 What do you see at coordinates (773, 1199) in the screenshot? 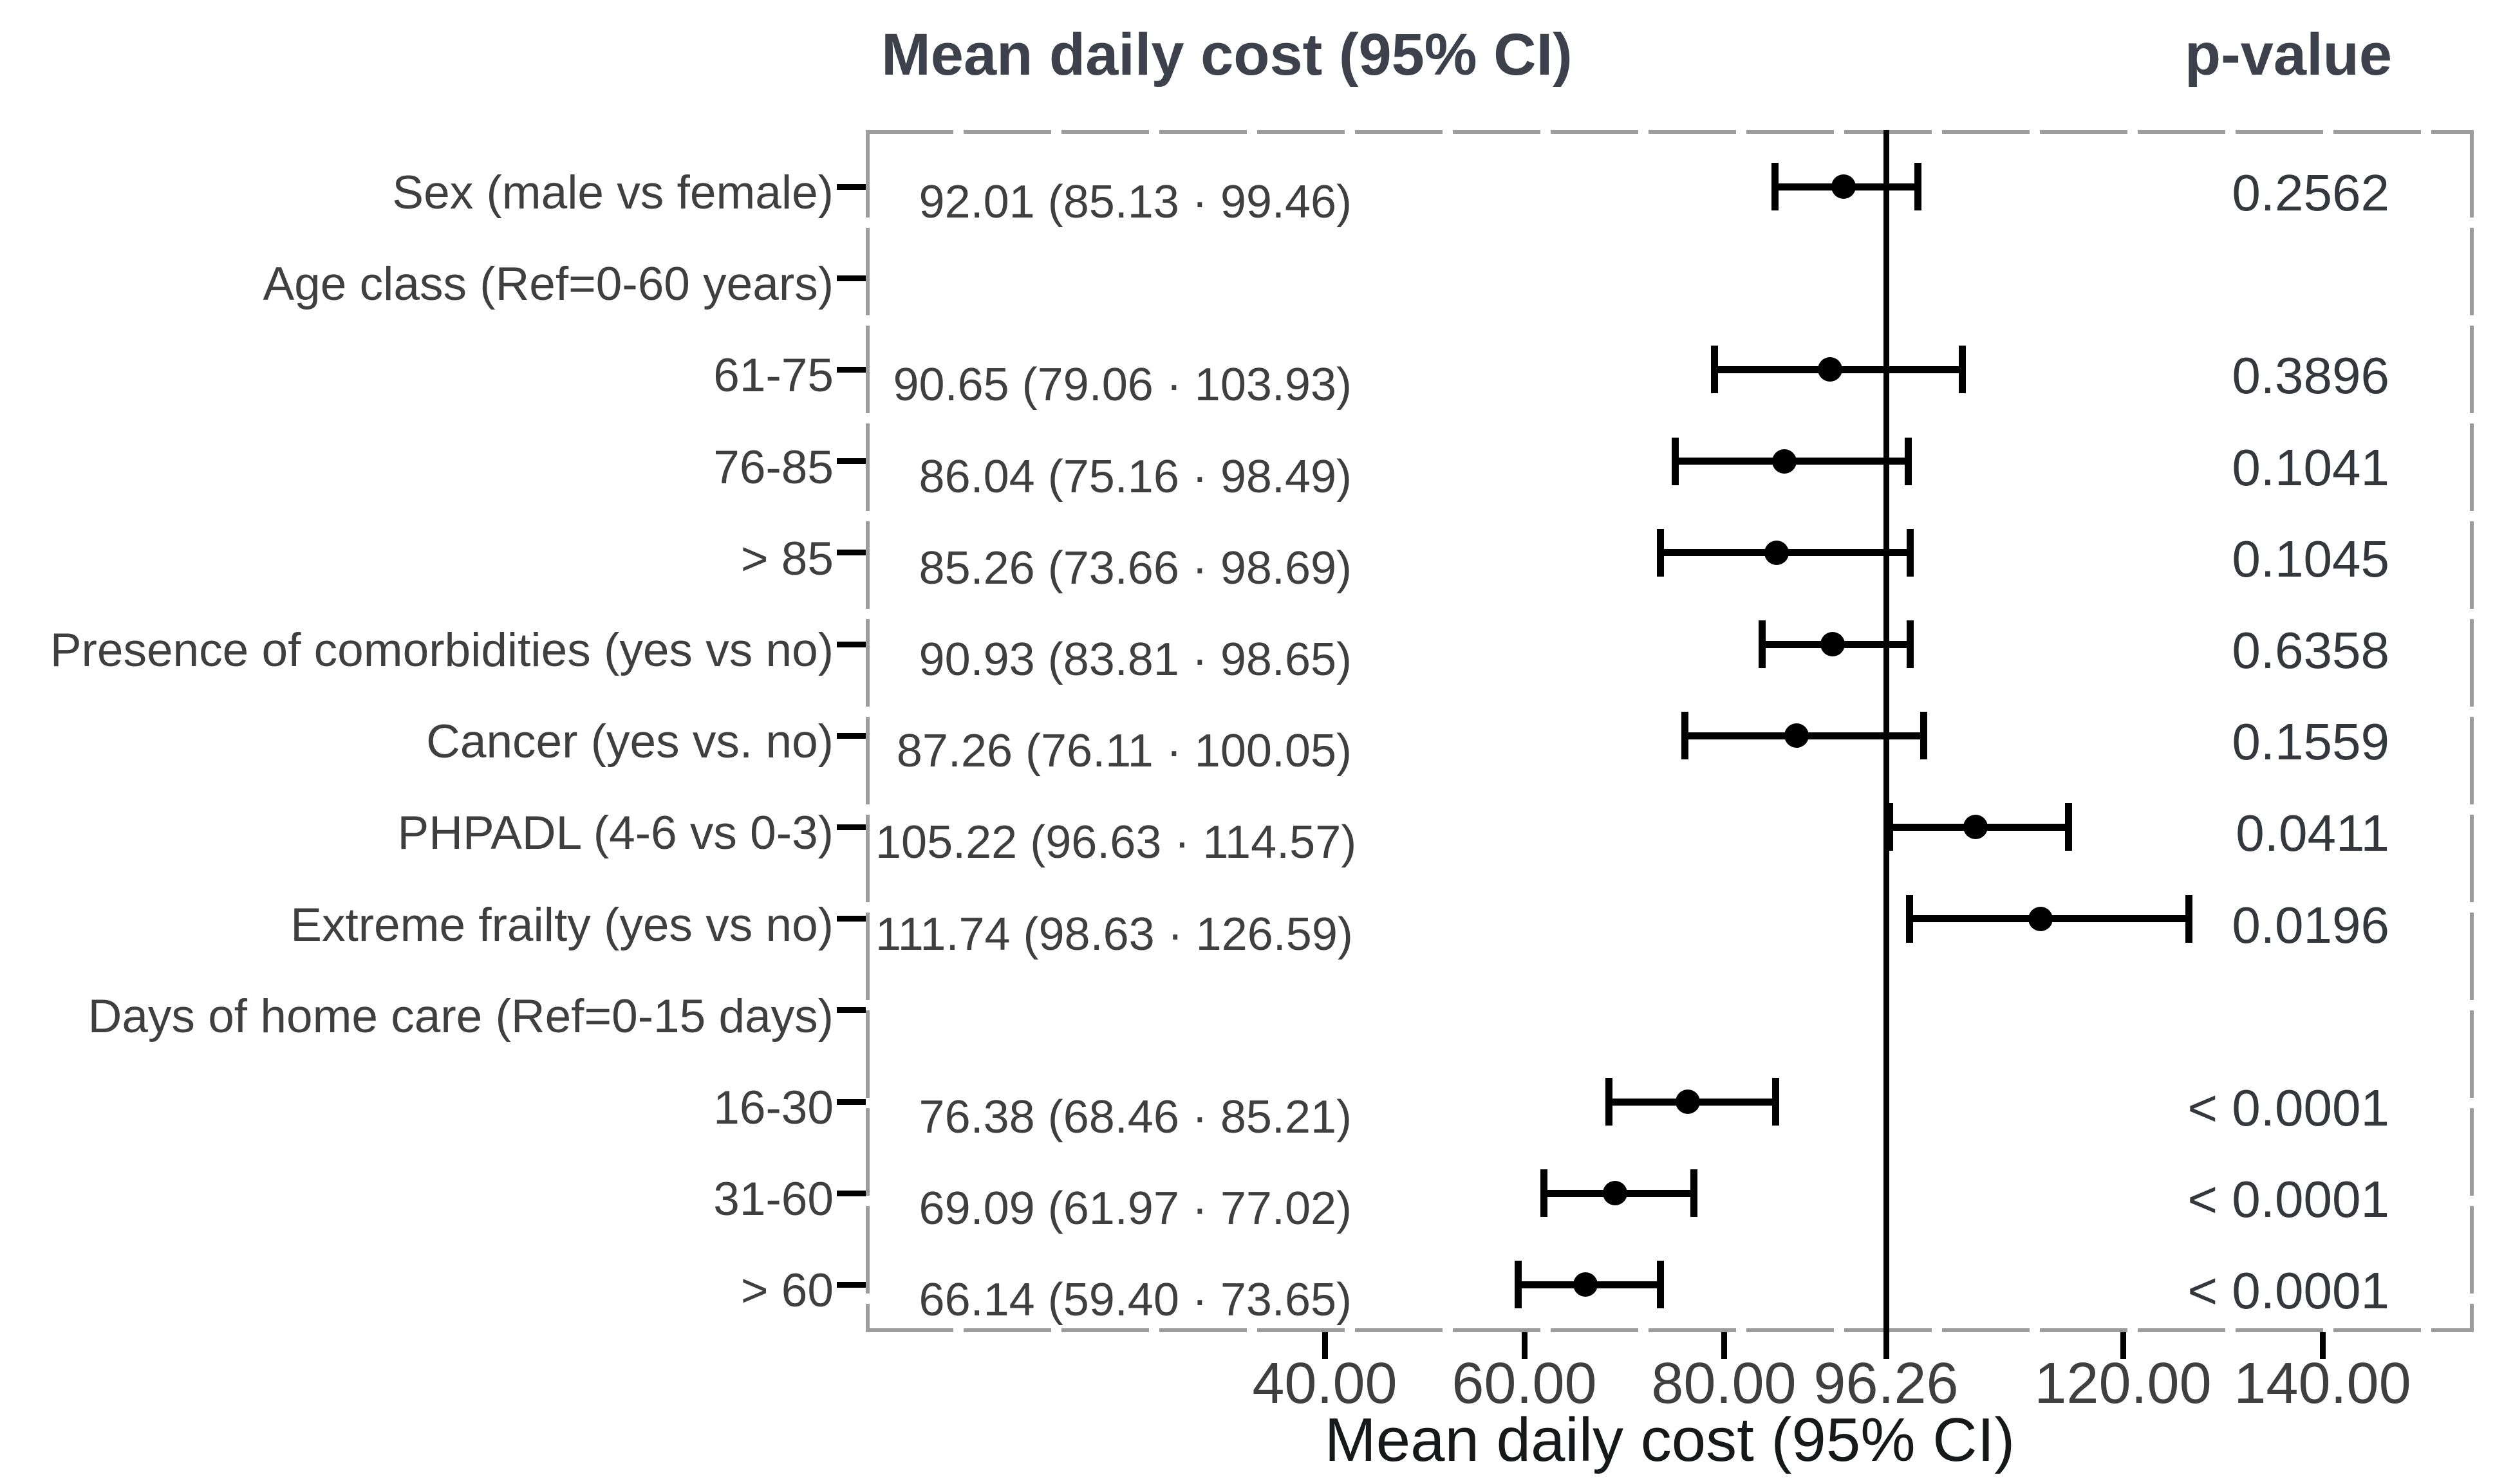
I see `row-label: 31-60` at bounding box center [773, 1199].